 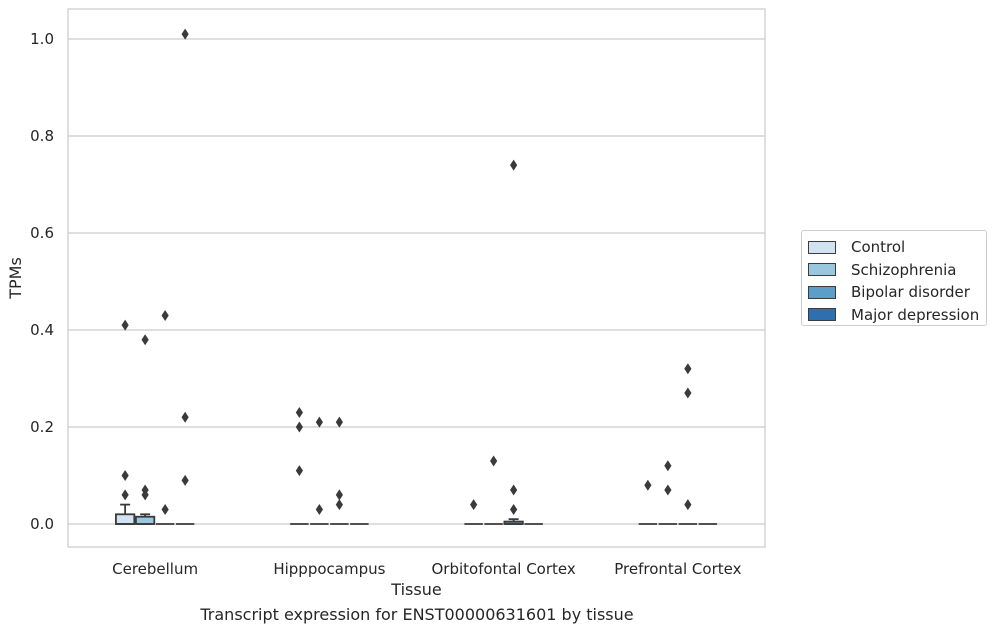 I want to click on x-tick-label: Orbitofontal Cortex, so click(x=504, y=569).